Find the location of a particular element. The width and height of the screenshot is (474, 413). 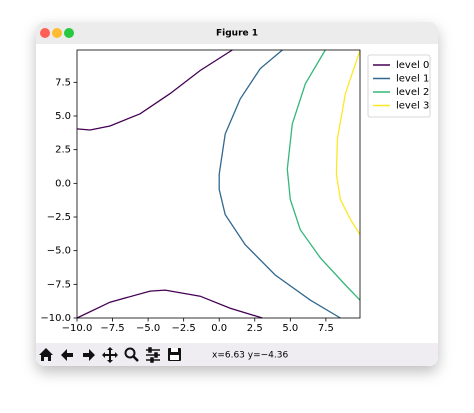

forward-button is located at coordinates (89, 355).